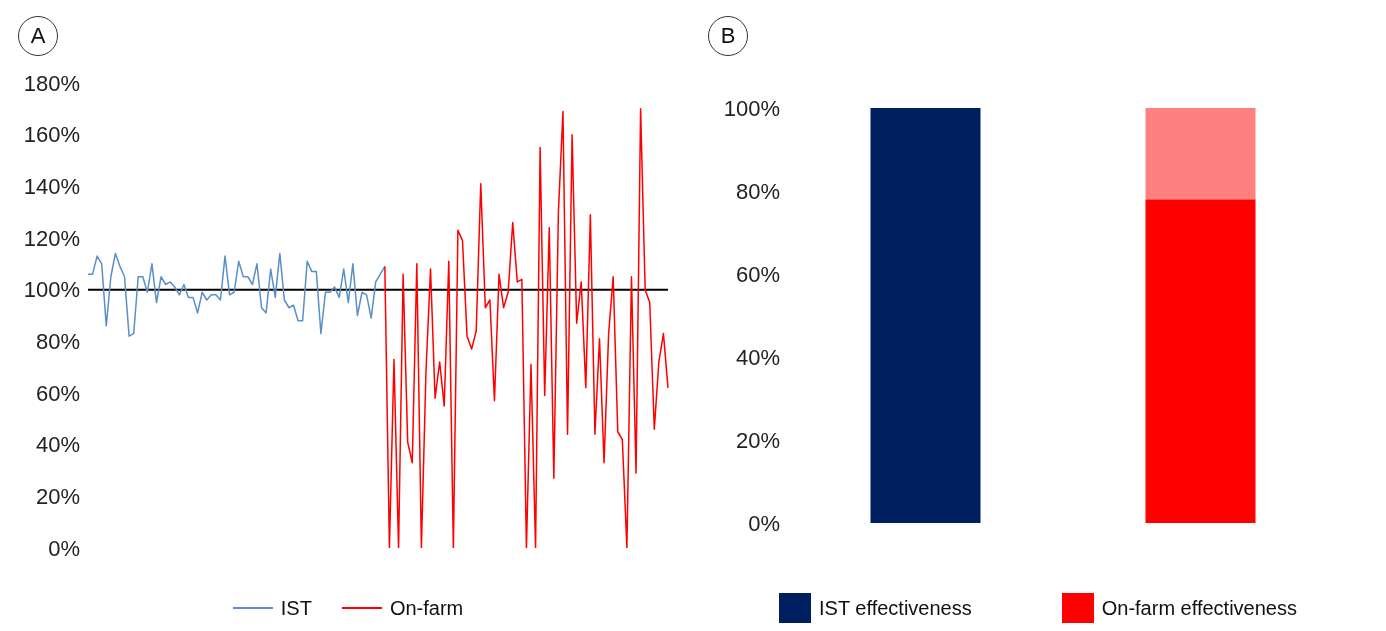  Describe the element at coordinates (296, 608) in the screenshot. I see `legend-label: IST` at that location.